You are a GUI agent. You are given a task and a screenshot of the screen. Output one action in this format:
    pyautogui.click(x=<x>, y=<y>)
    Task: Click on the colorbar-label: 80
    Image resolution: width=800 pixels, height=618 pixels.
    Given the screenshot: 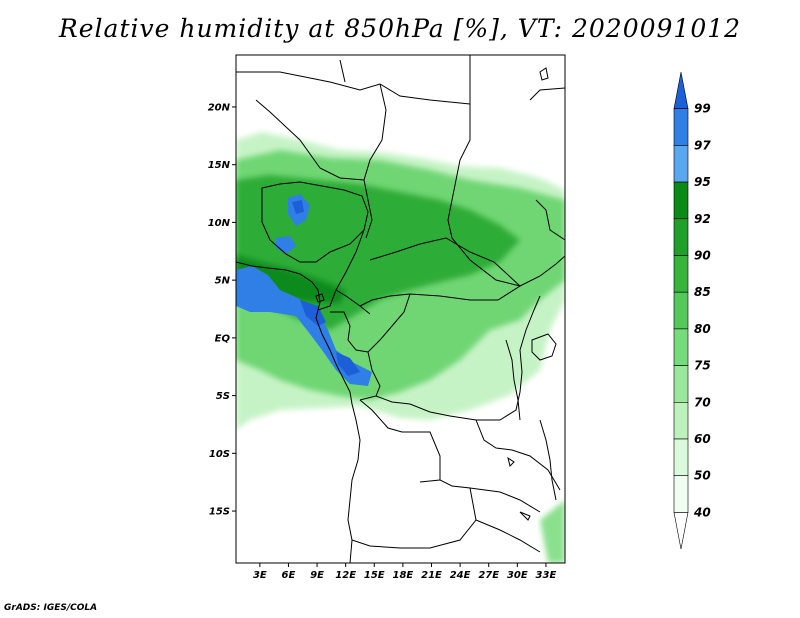 What is the action you would take?
    pyautogui.click(x=702, y=329)
    